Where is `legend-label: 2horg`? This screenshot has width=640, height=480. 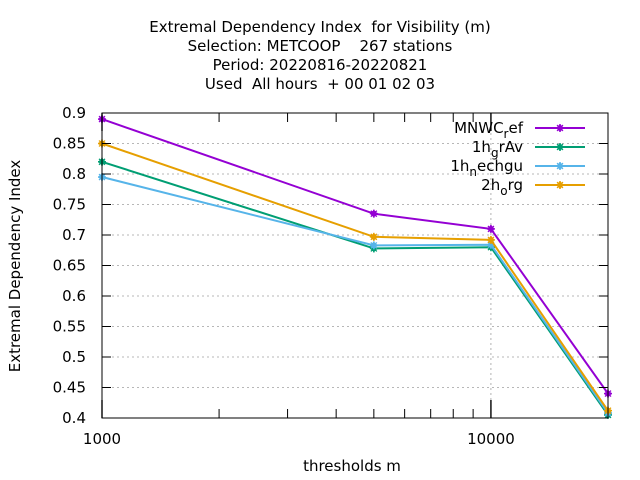
legend-label: 2horg is located at coordinates (502, 187).